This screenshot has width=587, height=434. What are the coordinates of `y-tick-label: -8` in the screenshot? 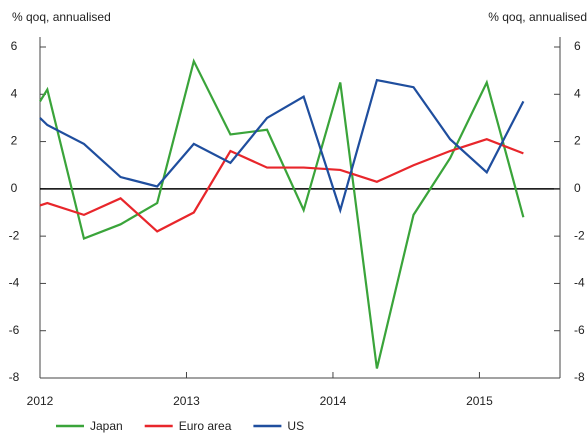 It's located at (14, 377).